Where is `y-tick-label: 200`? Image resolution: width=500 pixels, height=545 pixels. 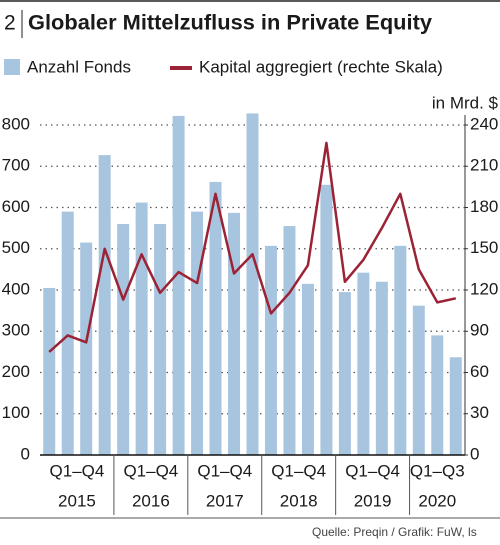 y-tick-label: 200 is located at coordinates (16, 371).